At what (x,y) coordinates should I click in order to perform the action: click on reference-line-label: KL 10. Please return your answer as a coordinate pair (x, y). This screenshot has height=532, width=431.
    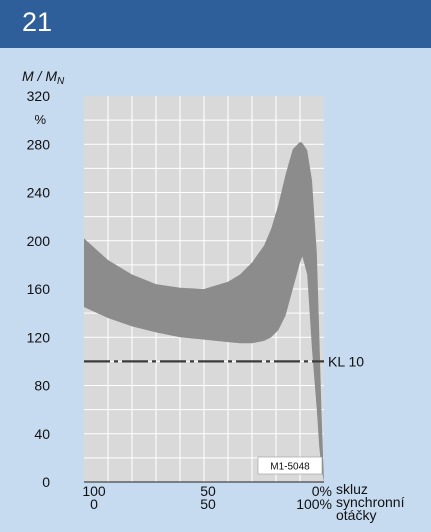
    Looking at the image, I should click on (346, 361).